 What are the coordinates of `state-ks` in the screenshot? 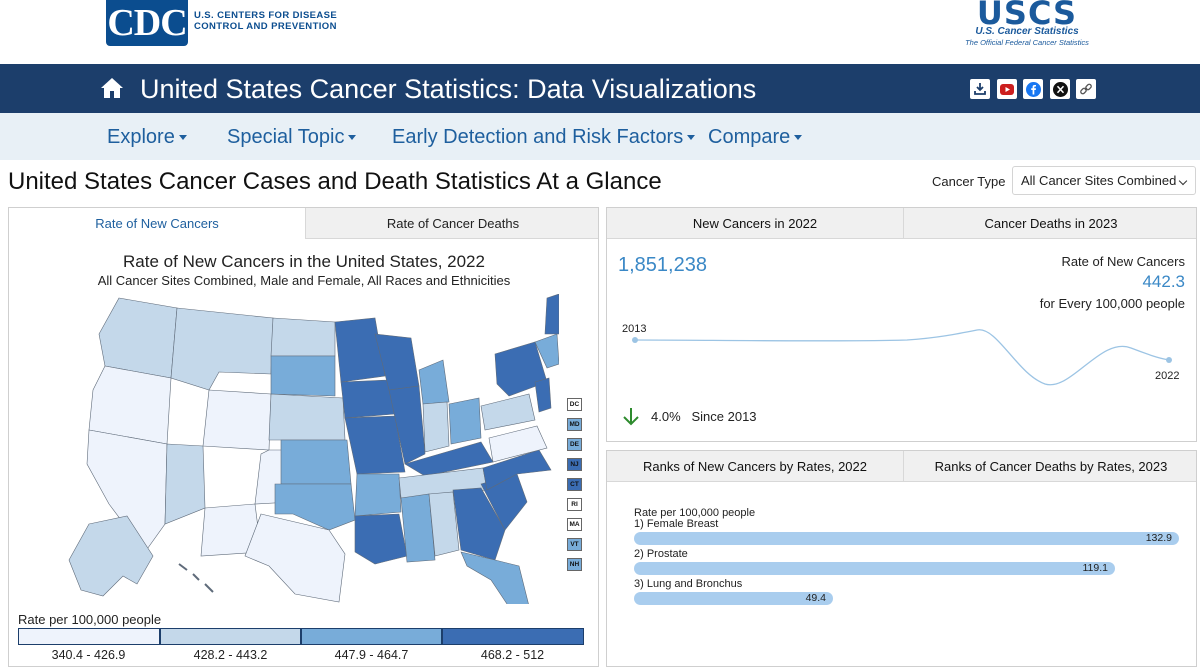 It's located at (316, 462).